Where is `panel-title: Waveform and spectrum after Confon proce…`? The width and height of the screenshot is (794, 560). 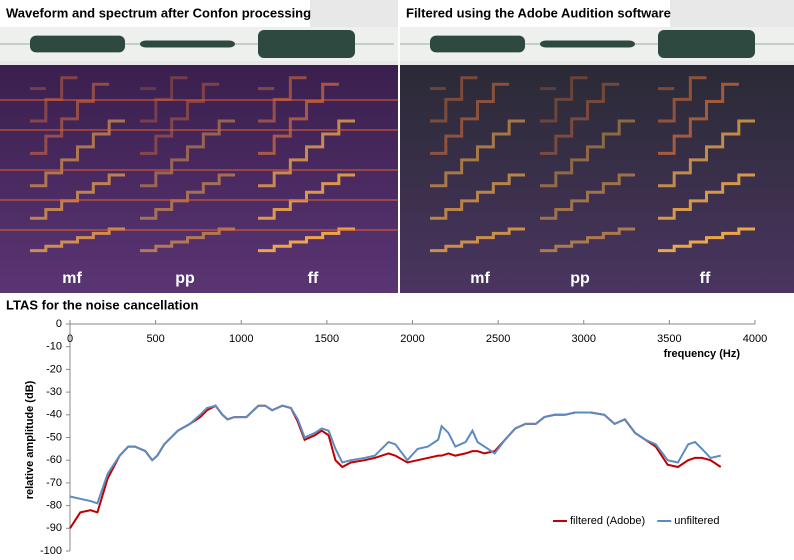 panel-title: Waveform and spectrum after Confon proce… is located at coordinates (158, 12).